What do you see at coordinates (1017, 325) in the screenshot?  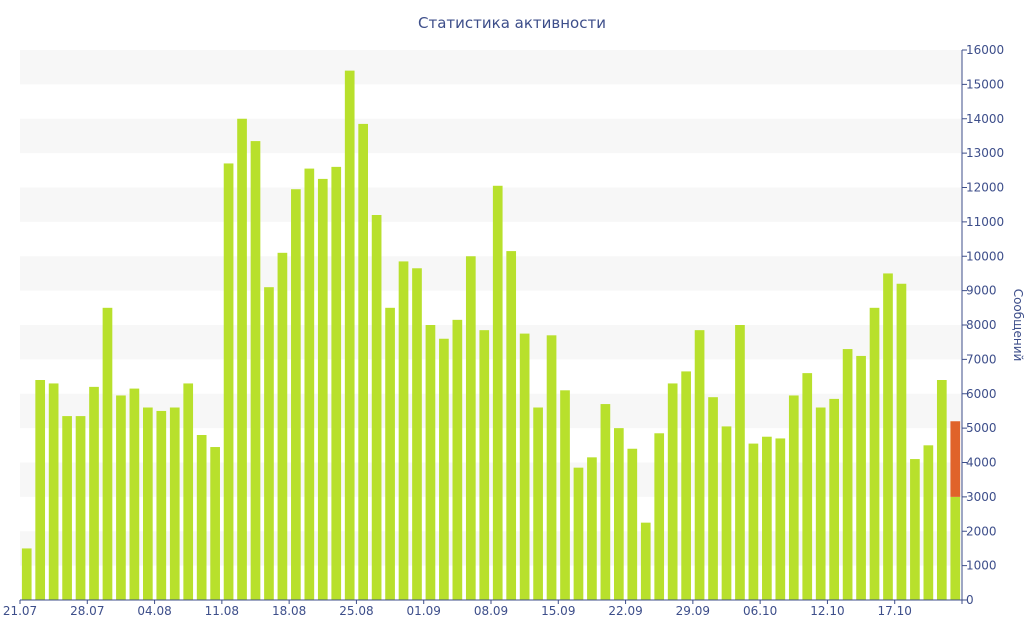 I see `y-axis-title: Сообщений` at bounding box center [1017, 325].